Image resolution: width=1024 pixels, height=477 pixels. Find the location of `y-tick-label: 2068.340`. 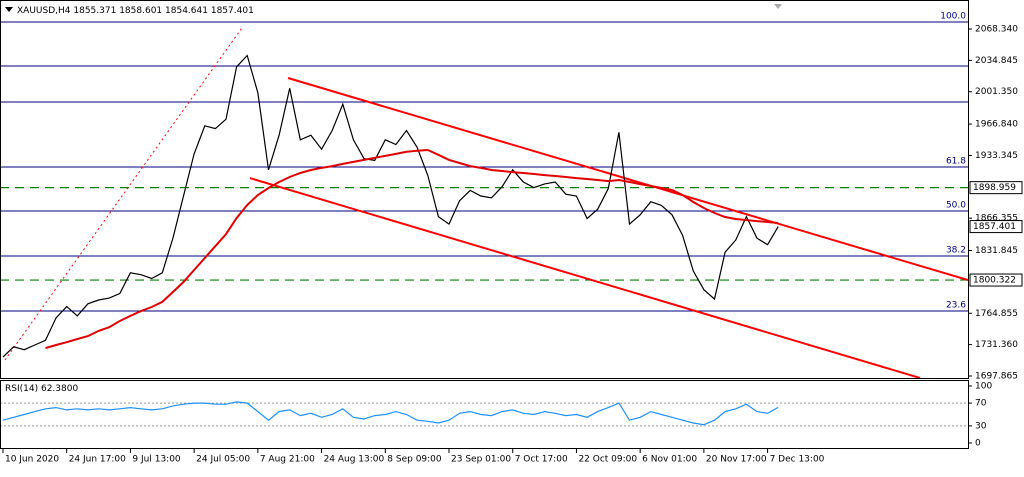

y-tick-label: 2068.340 is located at coordinates (996, 29).